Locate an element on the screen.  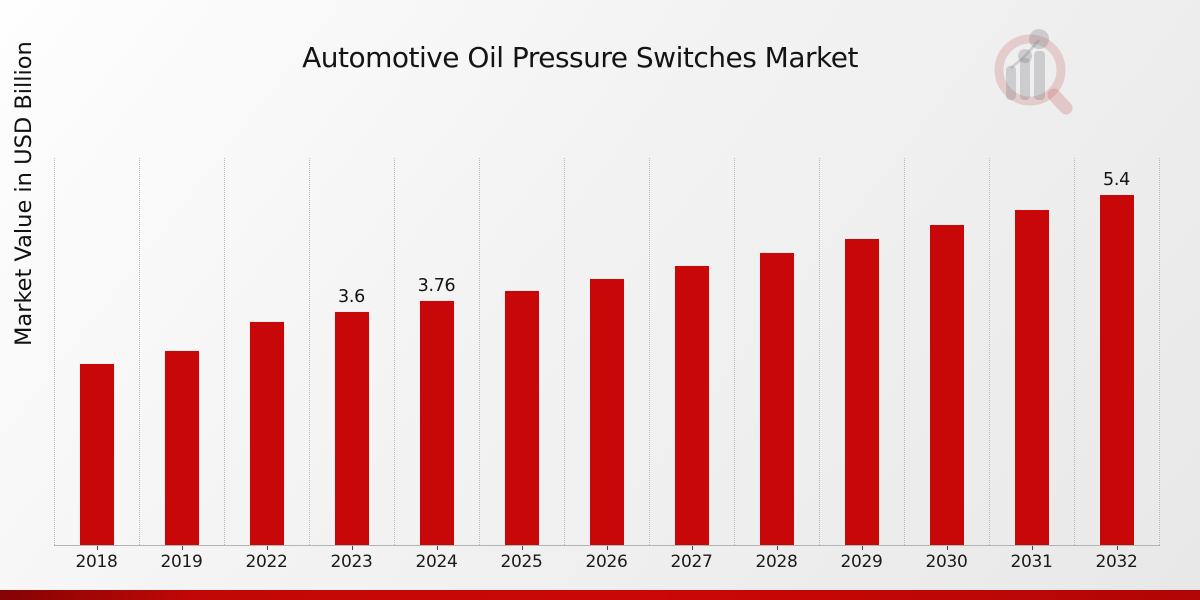
bar-2022 is located at coordinates (266, 433).